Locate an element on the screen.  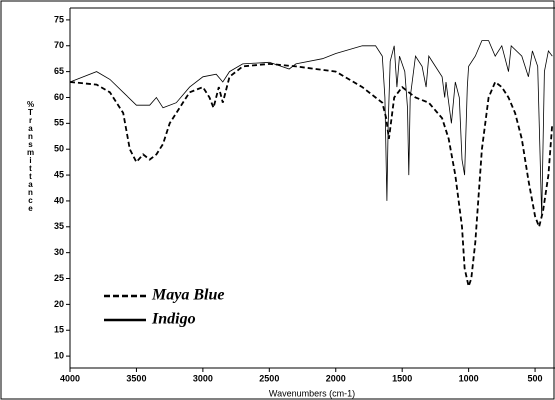
x-tick-label: 2000 is located at coordinates (336, 378).